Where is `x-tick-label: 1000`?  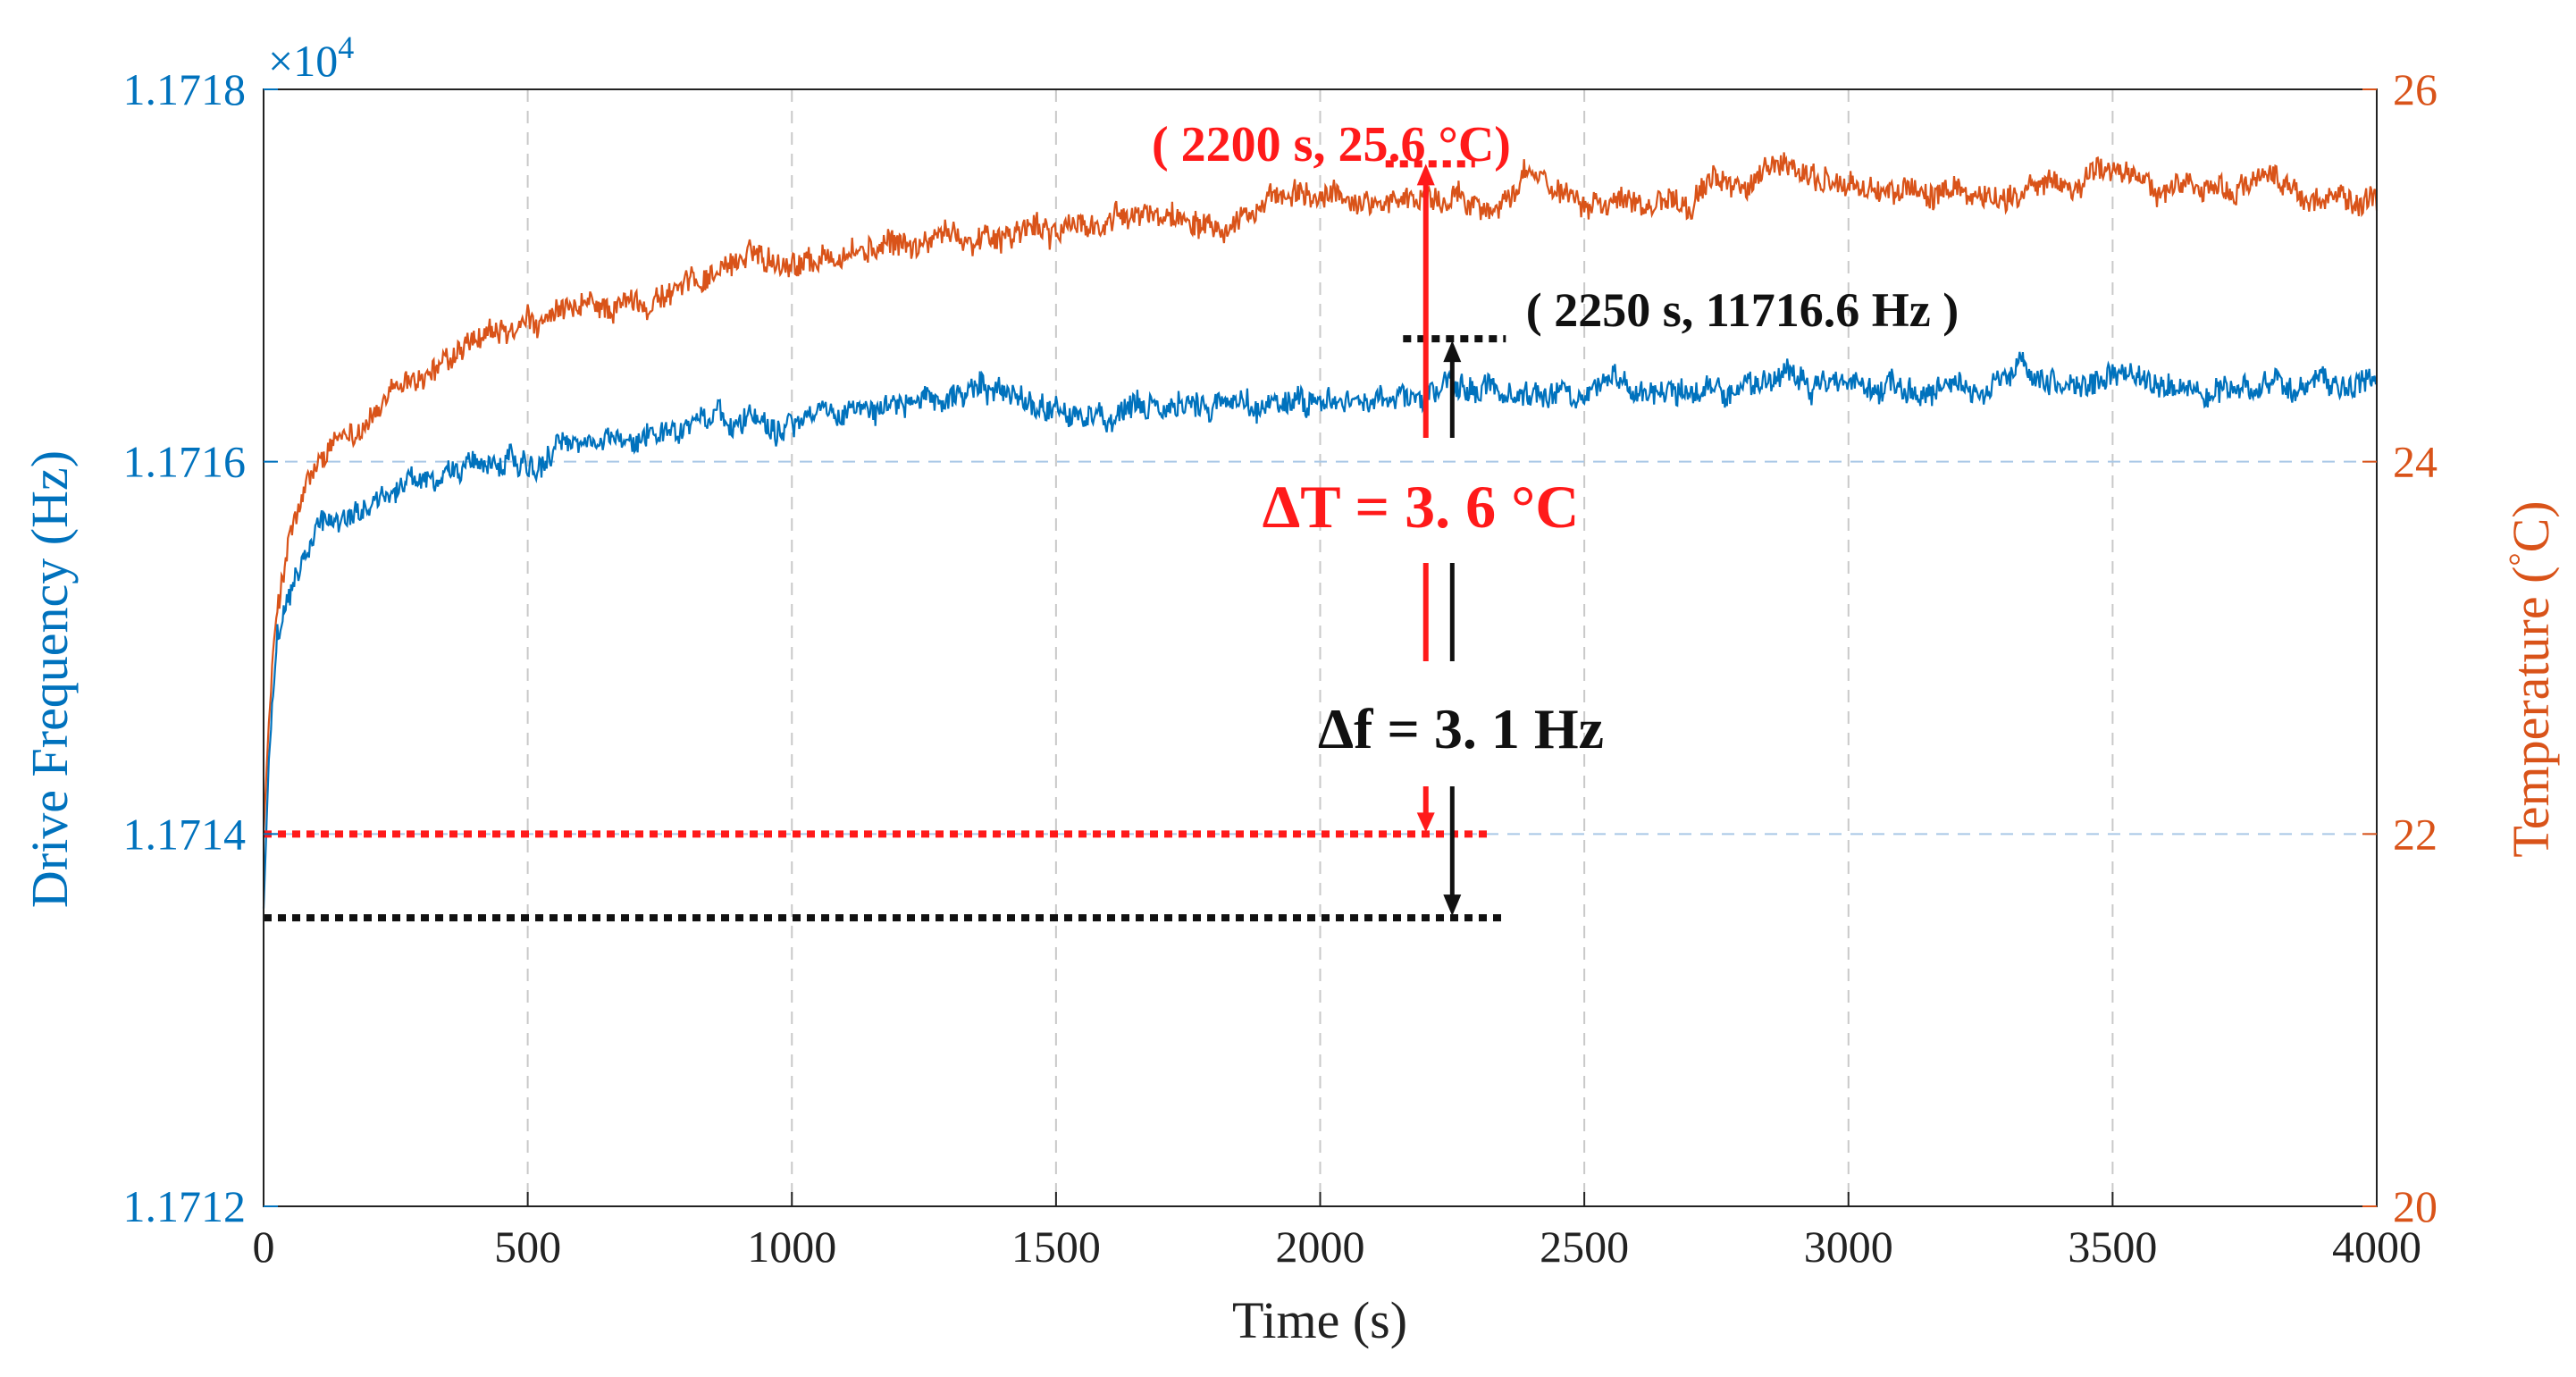
x-tick-label: 1000 is located at coordinates (791, 1247).